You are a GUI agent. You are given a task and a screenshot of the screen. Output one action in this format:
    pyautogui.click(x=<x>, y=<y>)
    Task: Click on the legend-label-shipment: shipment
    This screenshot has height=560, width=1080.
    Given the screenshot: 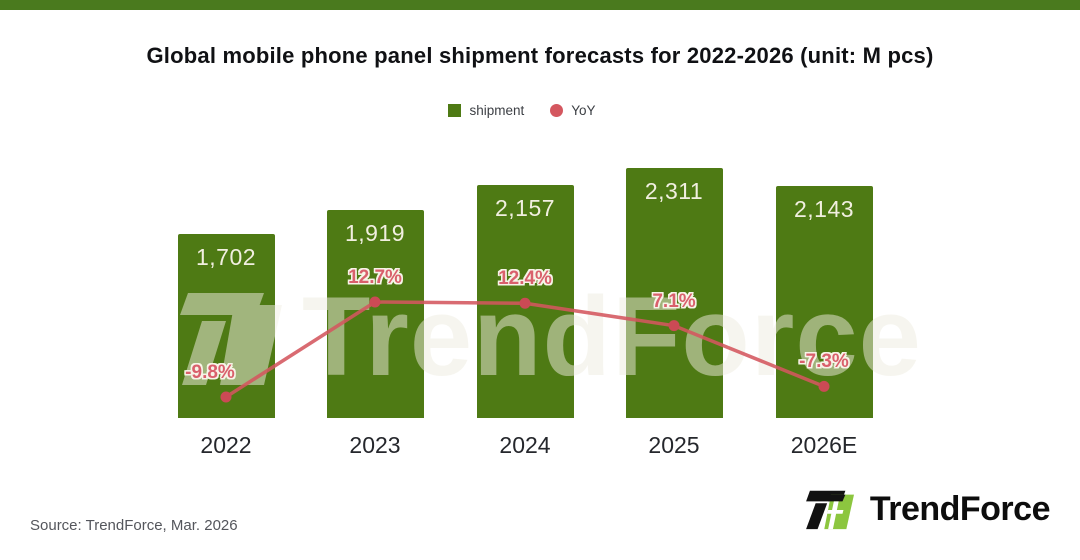 What is the action you would take?
    pyautogui.click(x=497, y=110)
    